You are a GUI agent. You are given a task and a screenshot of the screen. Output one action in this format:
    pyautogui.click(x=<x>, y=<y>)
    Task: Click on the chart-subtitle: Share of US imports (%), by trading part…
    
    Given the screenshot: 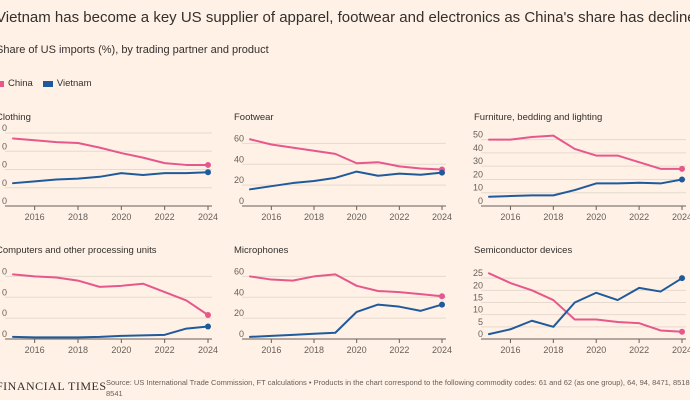 What is the action you would take?
    pyautogui.click(x=134, y=50)
    